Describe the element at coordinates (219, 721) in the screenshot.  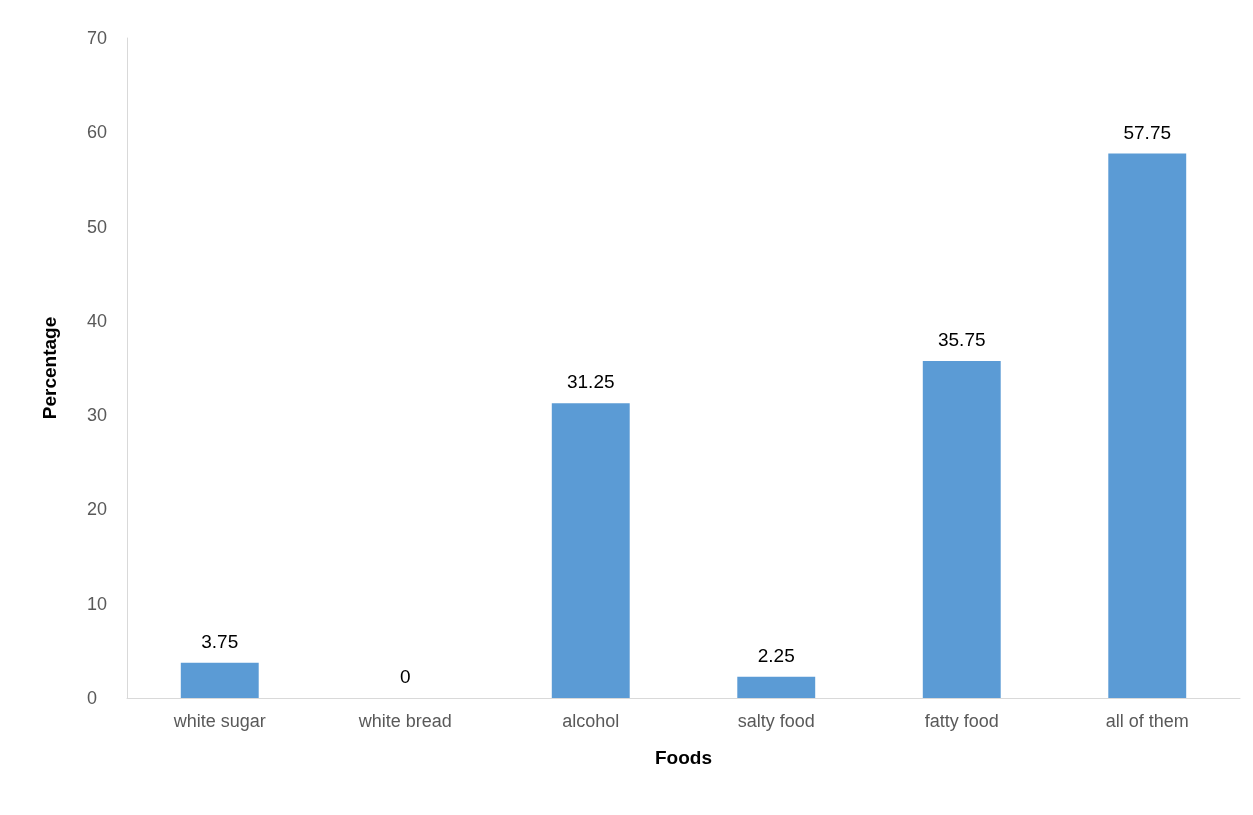
I see `x-tick-label: white sugar` at that location.